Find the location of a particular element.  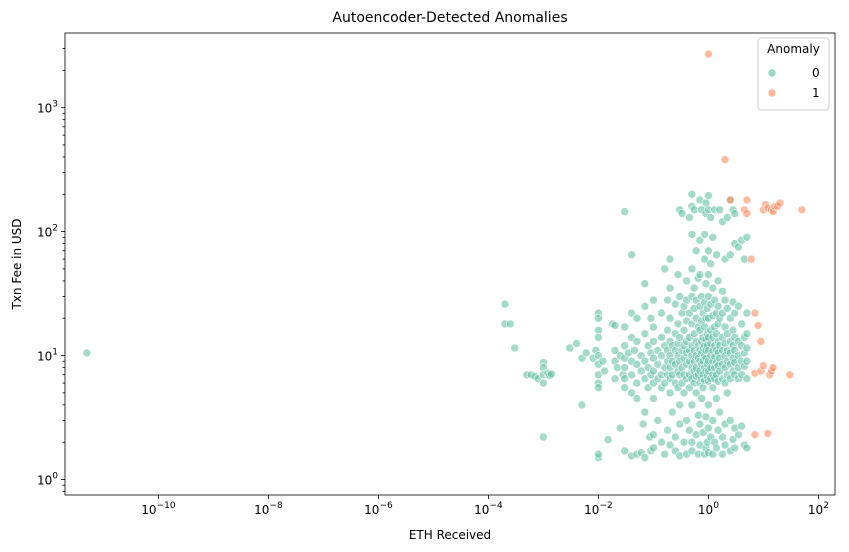

x-tick-label-2: 10⁻⁶ is located at coordinates (378, 509).